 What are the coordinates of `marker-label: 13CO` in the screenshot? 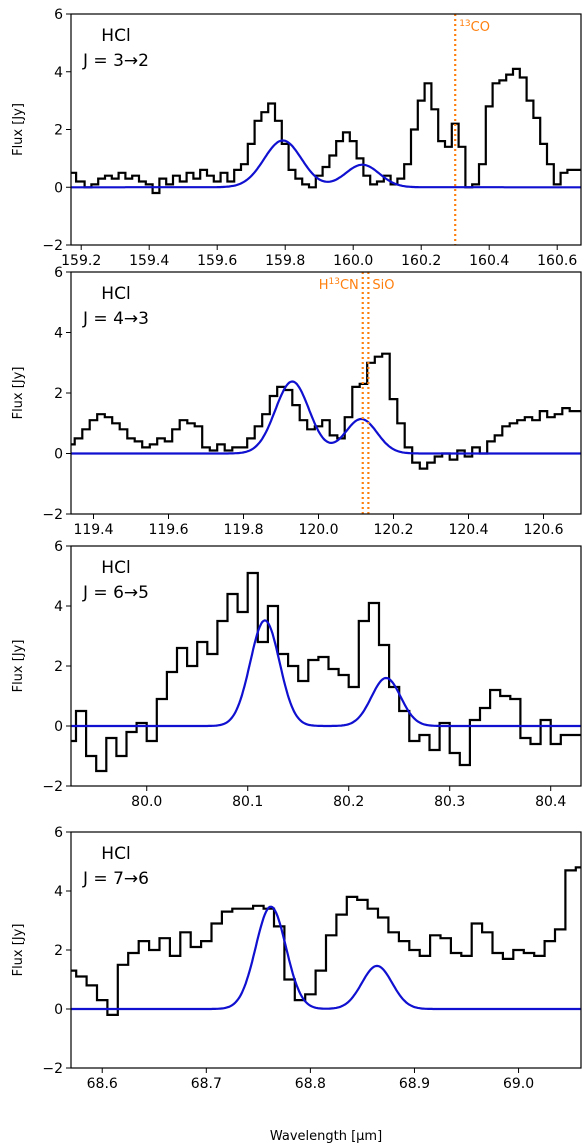 It's located at (474, 27).